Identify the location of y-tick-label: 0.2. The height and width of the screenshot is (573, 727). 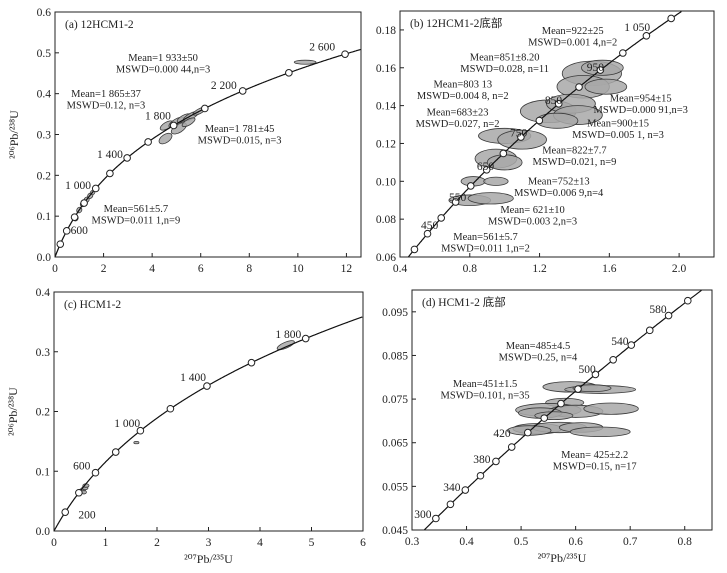
(43, 413).